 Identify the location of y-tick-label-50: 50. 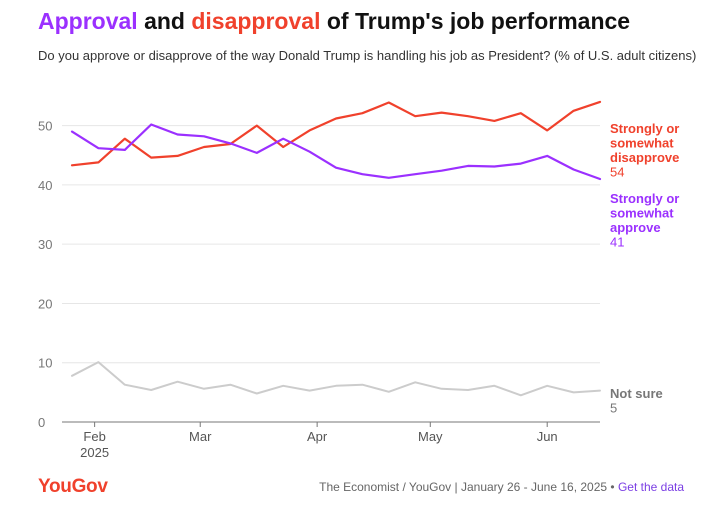
(45, 126).